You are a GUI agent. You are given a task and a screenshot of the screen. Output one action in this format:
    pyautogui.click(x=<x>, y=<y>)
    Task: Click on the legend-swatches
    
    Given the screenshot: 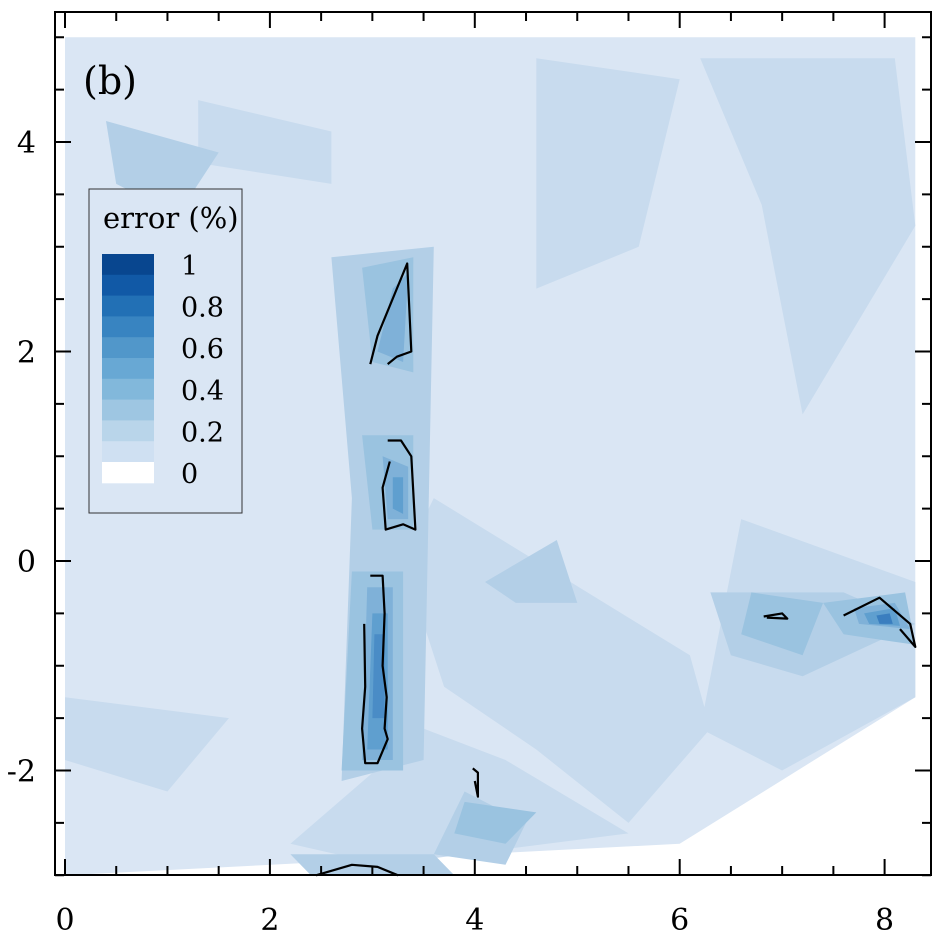 What is the action you would take?
    pyautogui.click(x=128, y=369)
    